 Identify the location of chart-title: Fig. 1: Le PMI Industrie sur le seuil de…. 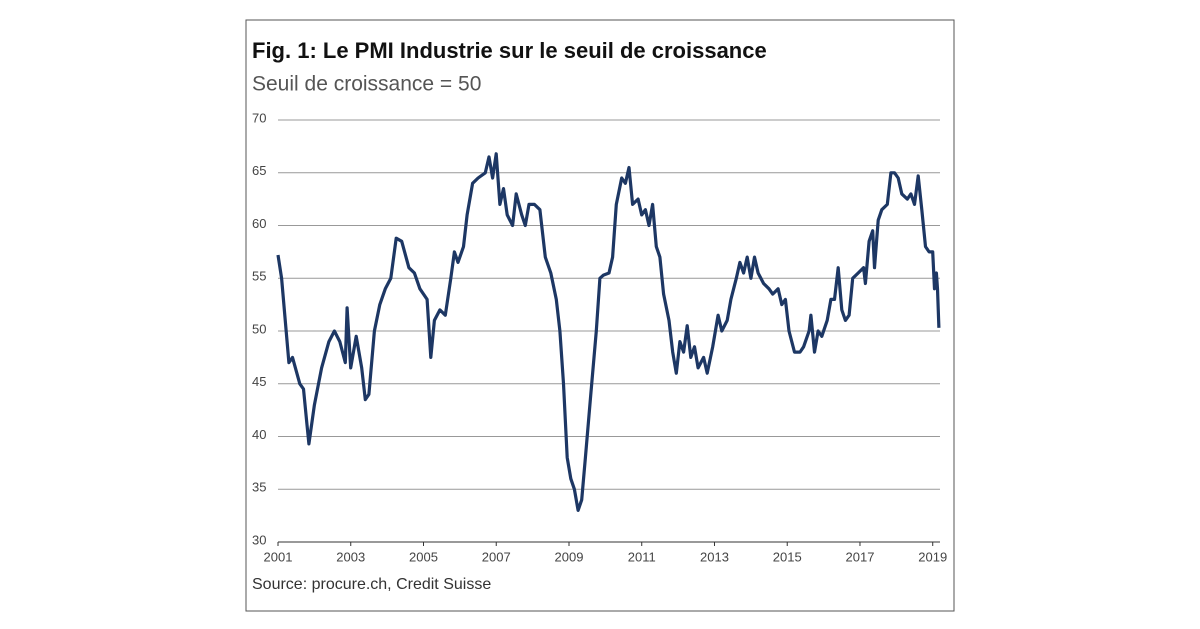
(509, 50).